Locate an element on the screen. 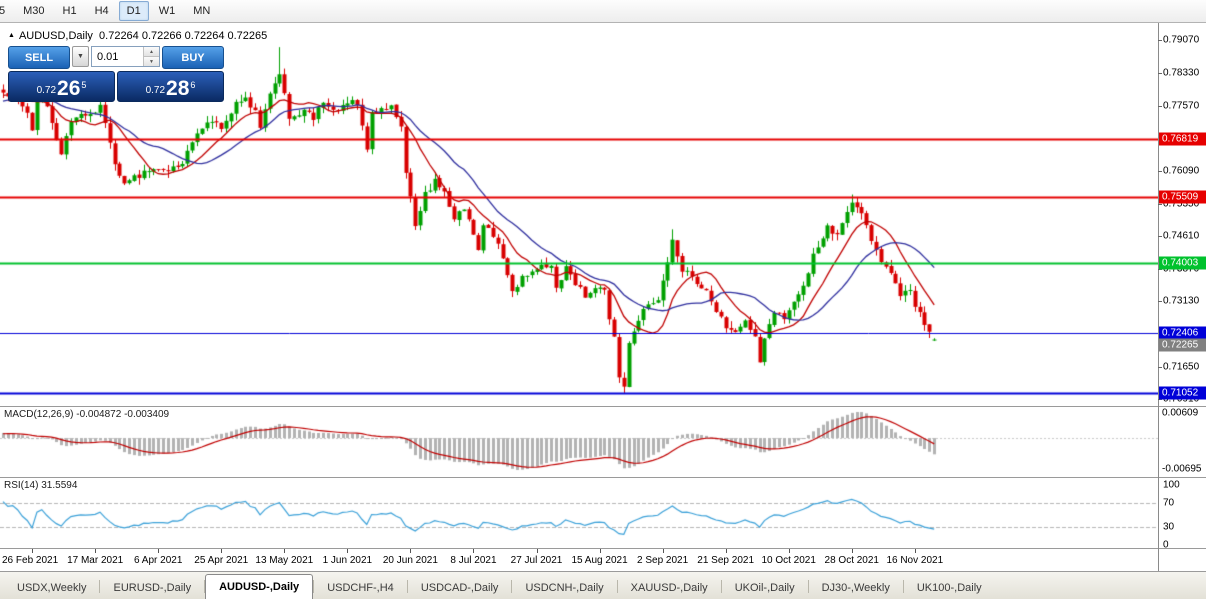 The height and width of the screenshot is (599, 1206). price-axis-label: 0.79070 is located at coordinates (1181, 40).